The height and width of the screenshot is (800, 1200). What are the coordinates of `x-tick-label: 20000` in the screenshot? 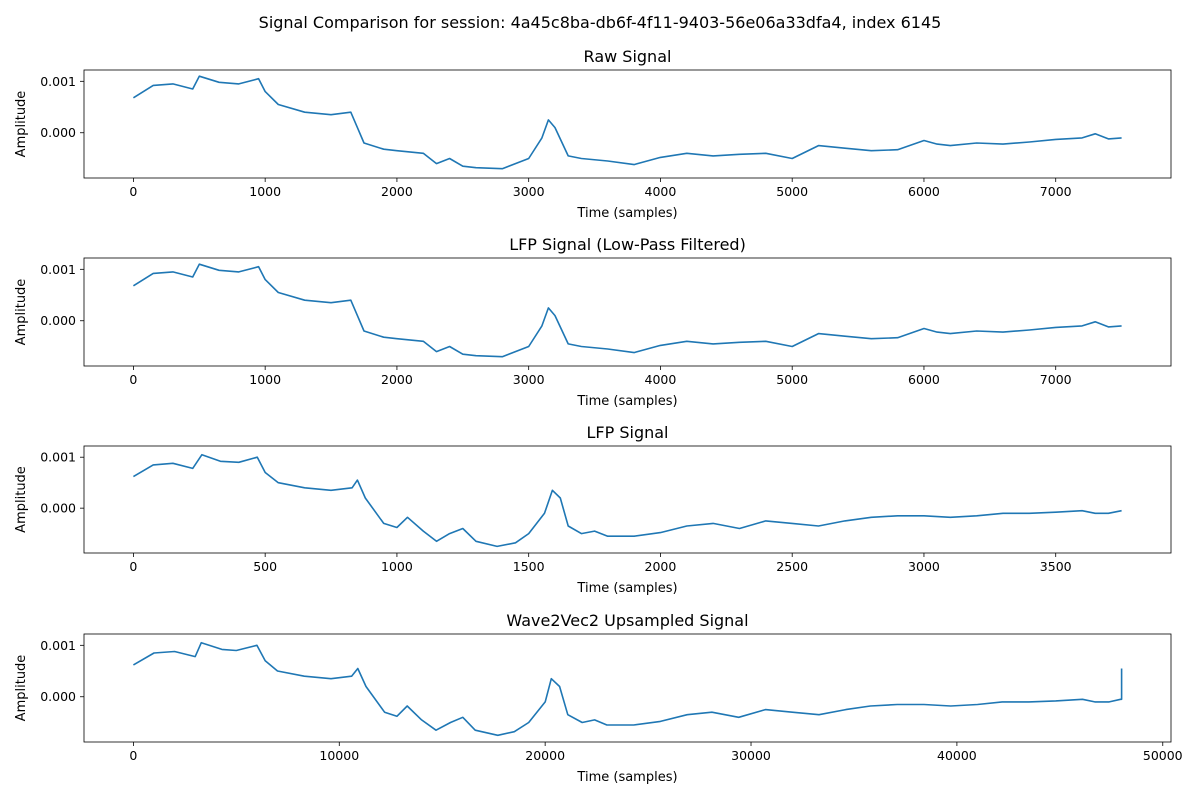 It's located at (545, 755).